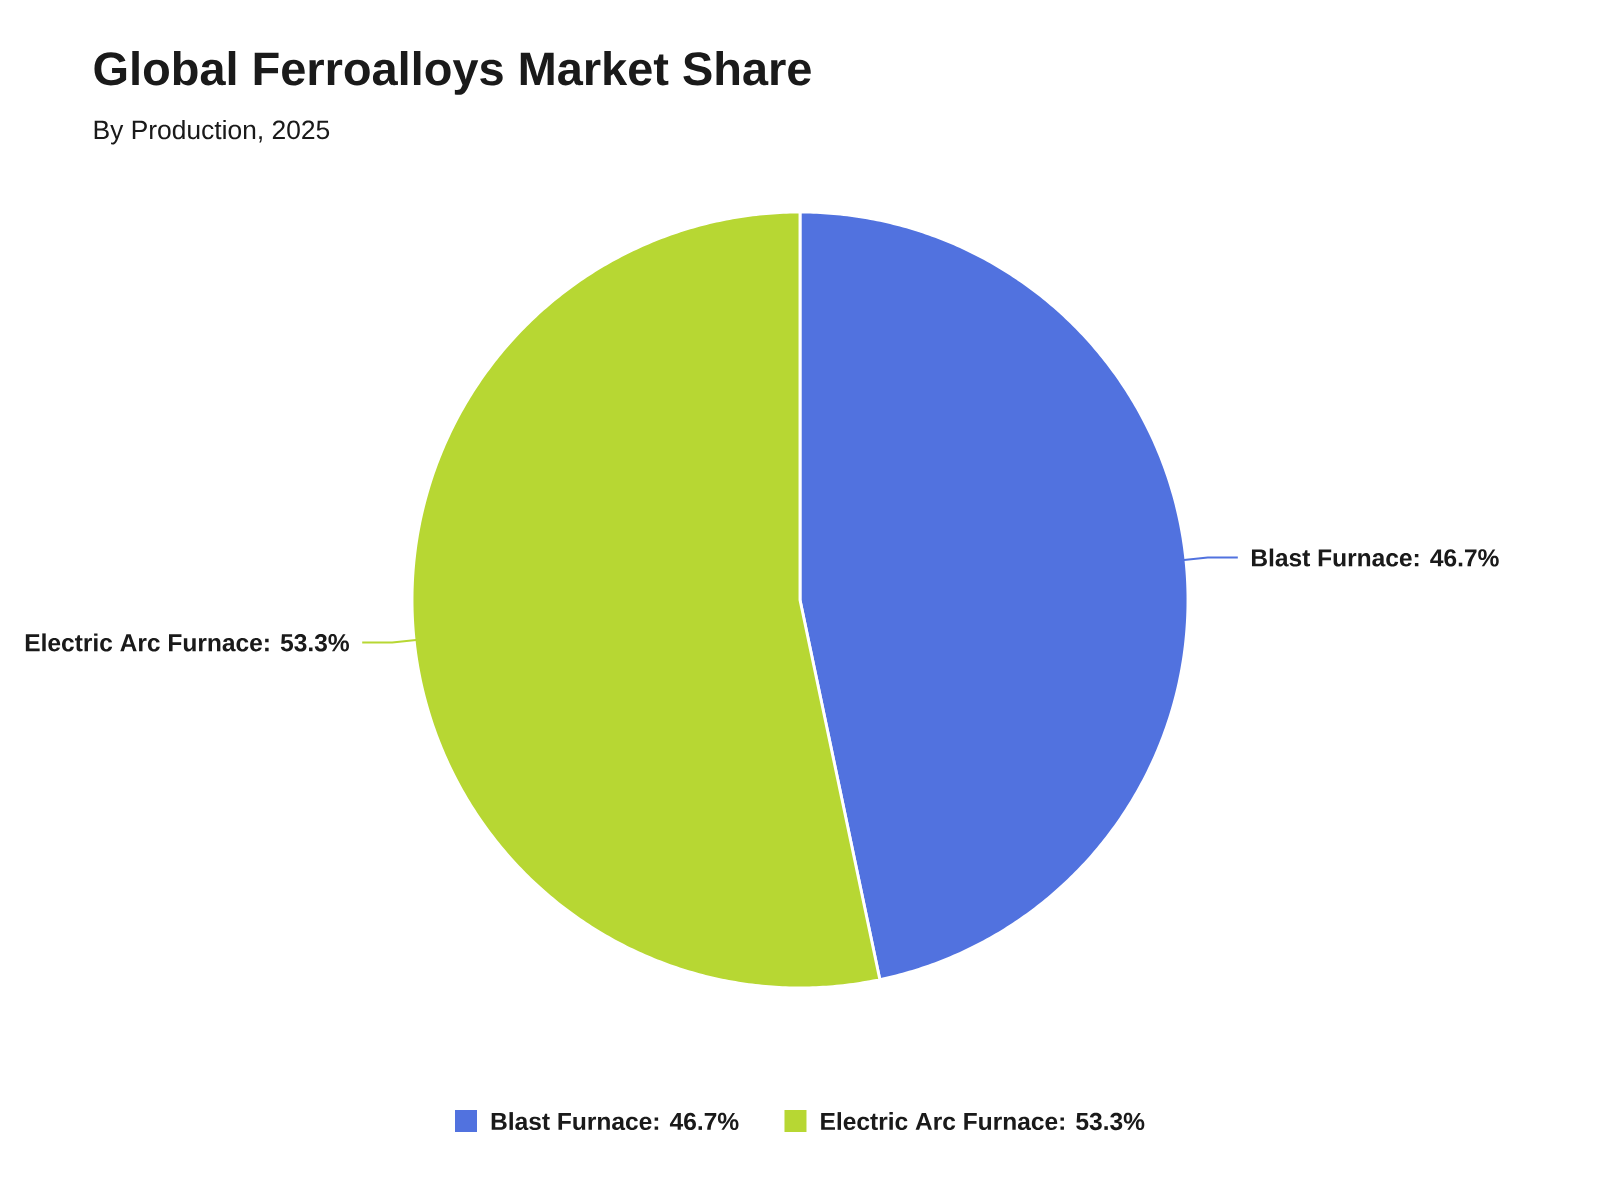 This screenshot has width=1600, height=1200. Describe the element at coordinates (452, 72) in the screenshot. I see `chart-title: Global Ferroalloys Market Share` at that location.